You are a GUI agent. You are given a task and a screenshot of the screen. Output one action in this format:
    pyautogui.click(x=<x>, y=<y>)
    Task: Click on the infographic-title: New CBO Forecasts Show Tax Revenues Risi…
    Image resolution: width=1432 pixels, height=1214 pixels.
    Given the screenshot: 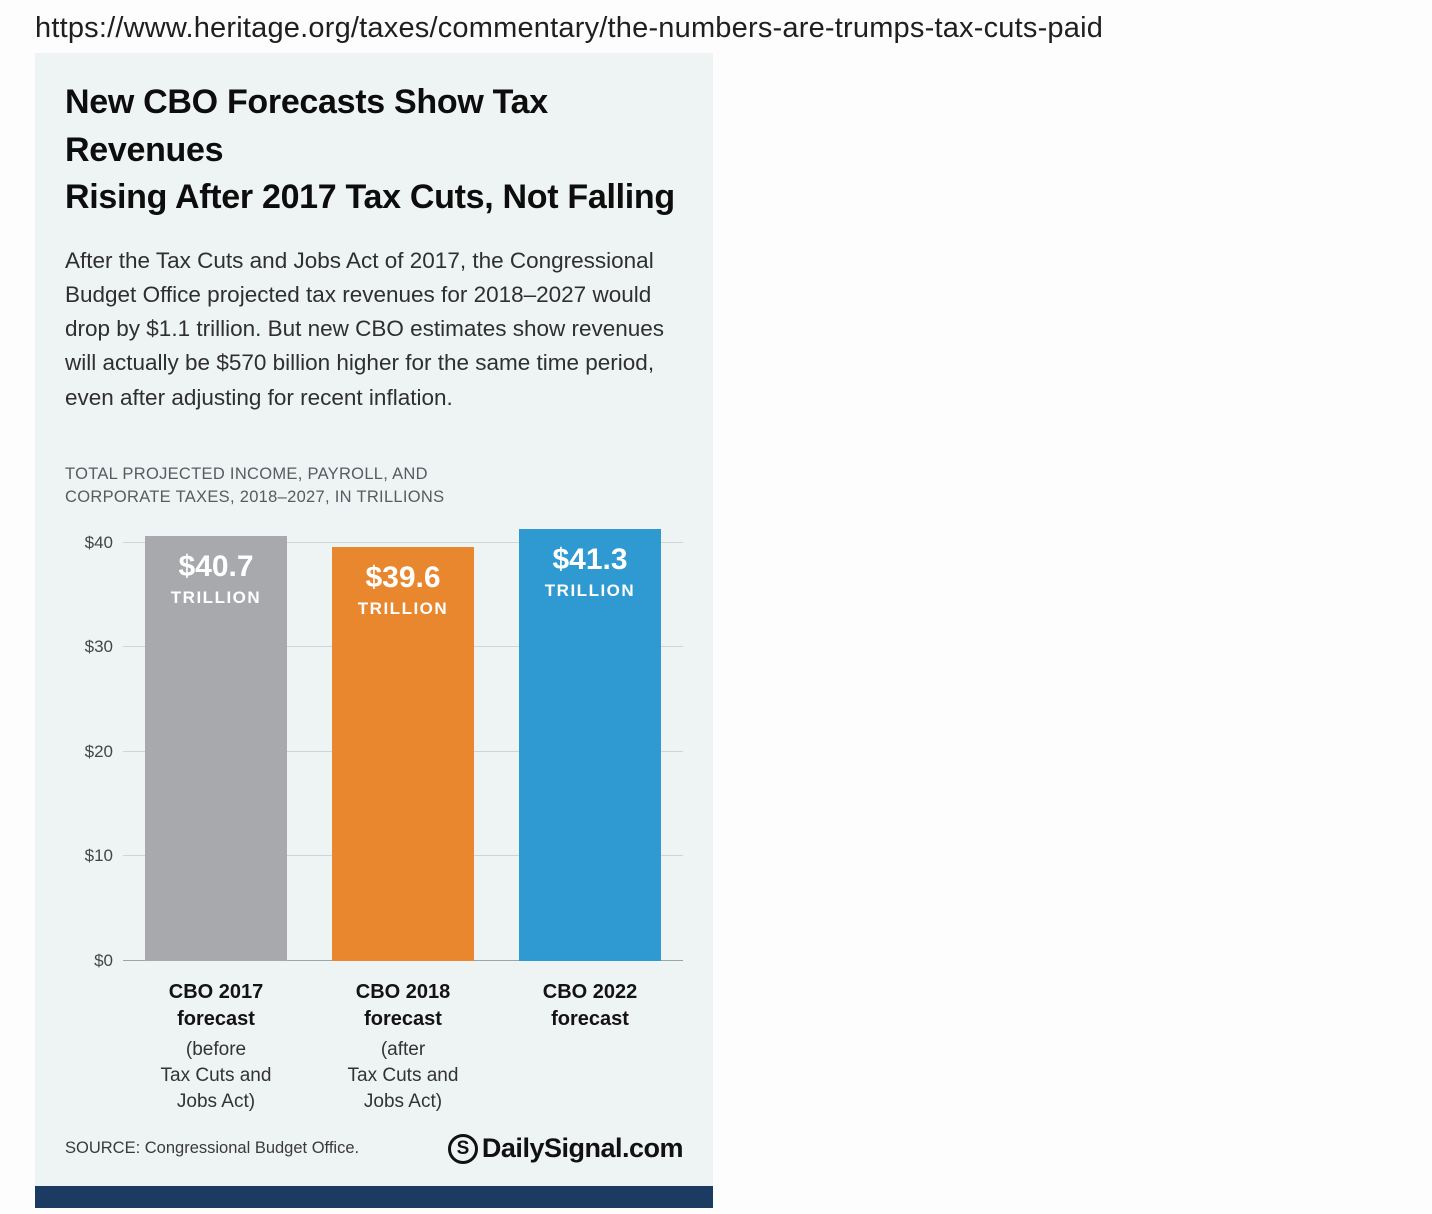 What is the action you would take?
    pyautogui.click(x=370, y=150)
    